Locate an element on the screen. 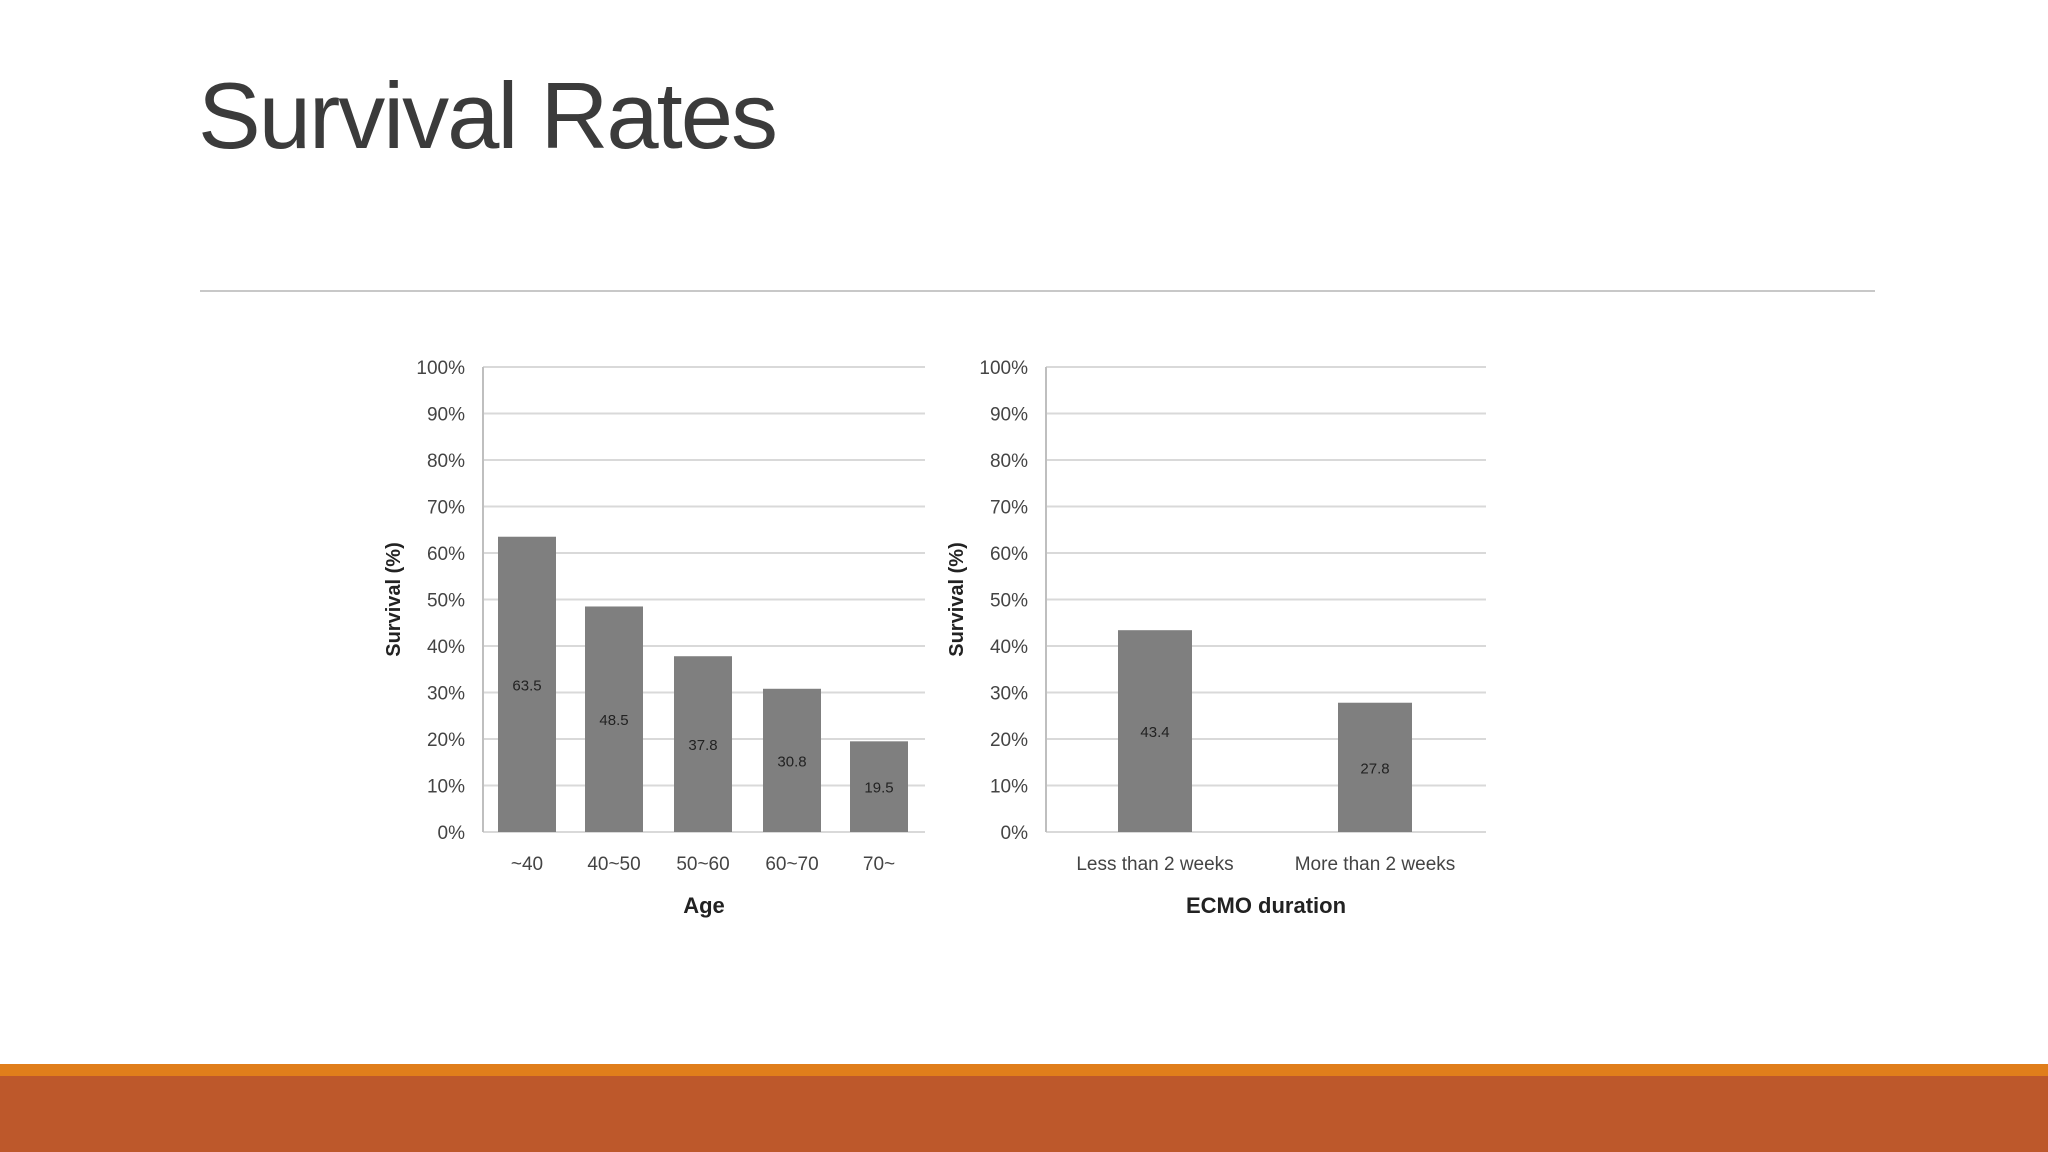  data-label: 43.4 is located at coordinates (1154, 732).